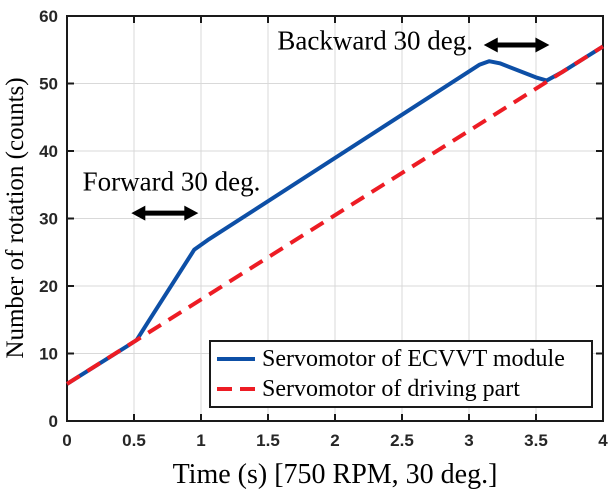 The width and height of the screenshot is (615, 498). Describe the element at coordinates (171, 181) in the screenshot. I see `annotation-label: Forward 30 deg.` at that location.